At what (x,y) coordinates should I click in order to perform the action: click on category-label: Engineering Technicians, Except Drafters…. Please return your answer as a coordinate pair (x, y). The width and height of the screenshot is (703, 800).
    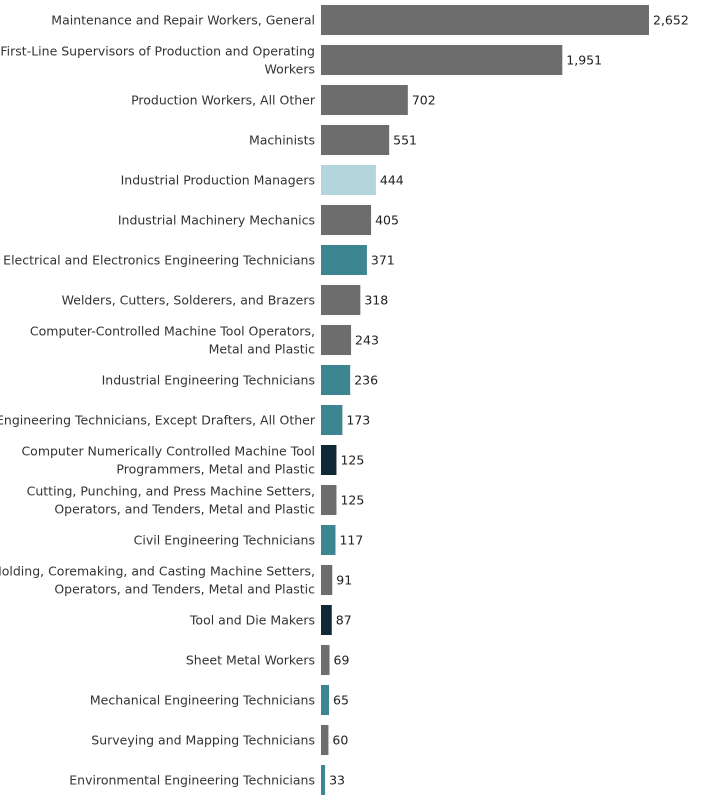
    Looking at the image, I should click on (158, 420).